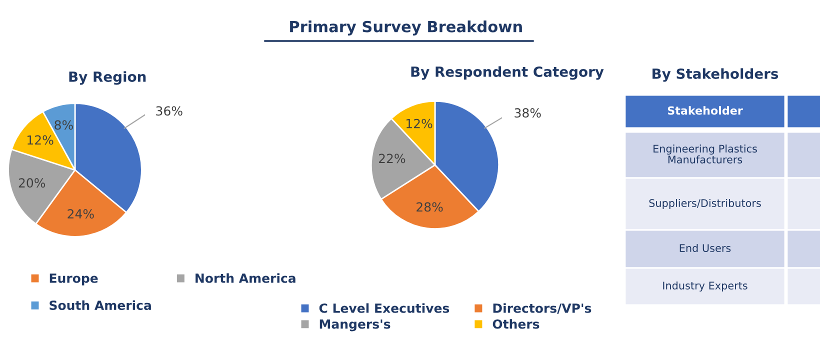 This screenshot has width=820, height=350. I want to click on text: End Users, so click(705, 248).